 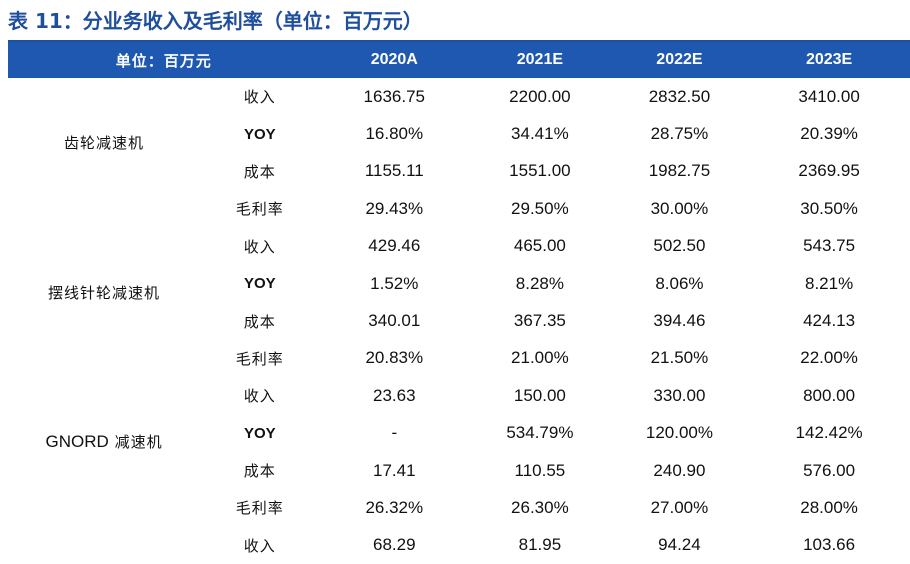 I want to click on year-header: 2021E, so click(x=540, y=60).